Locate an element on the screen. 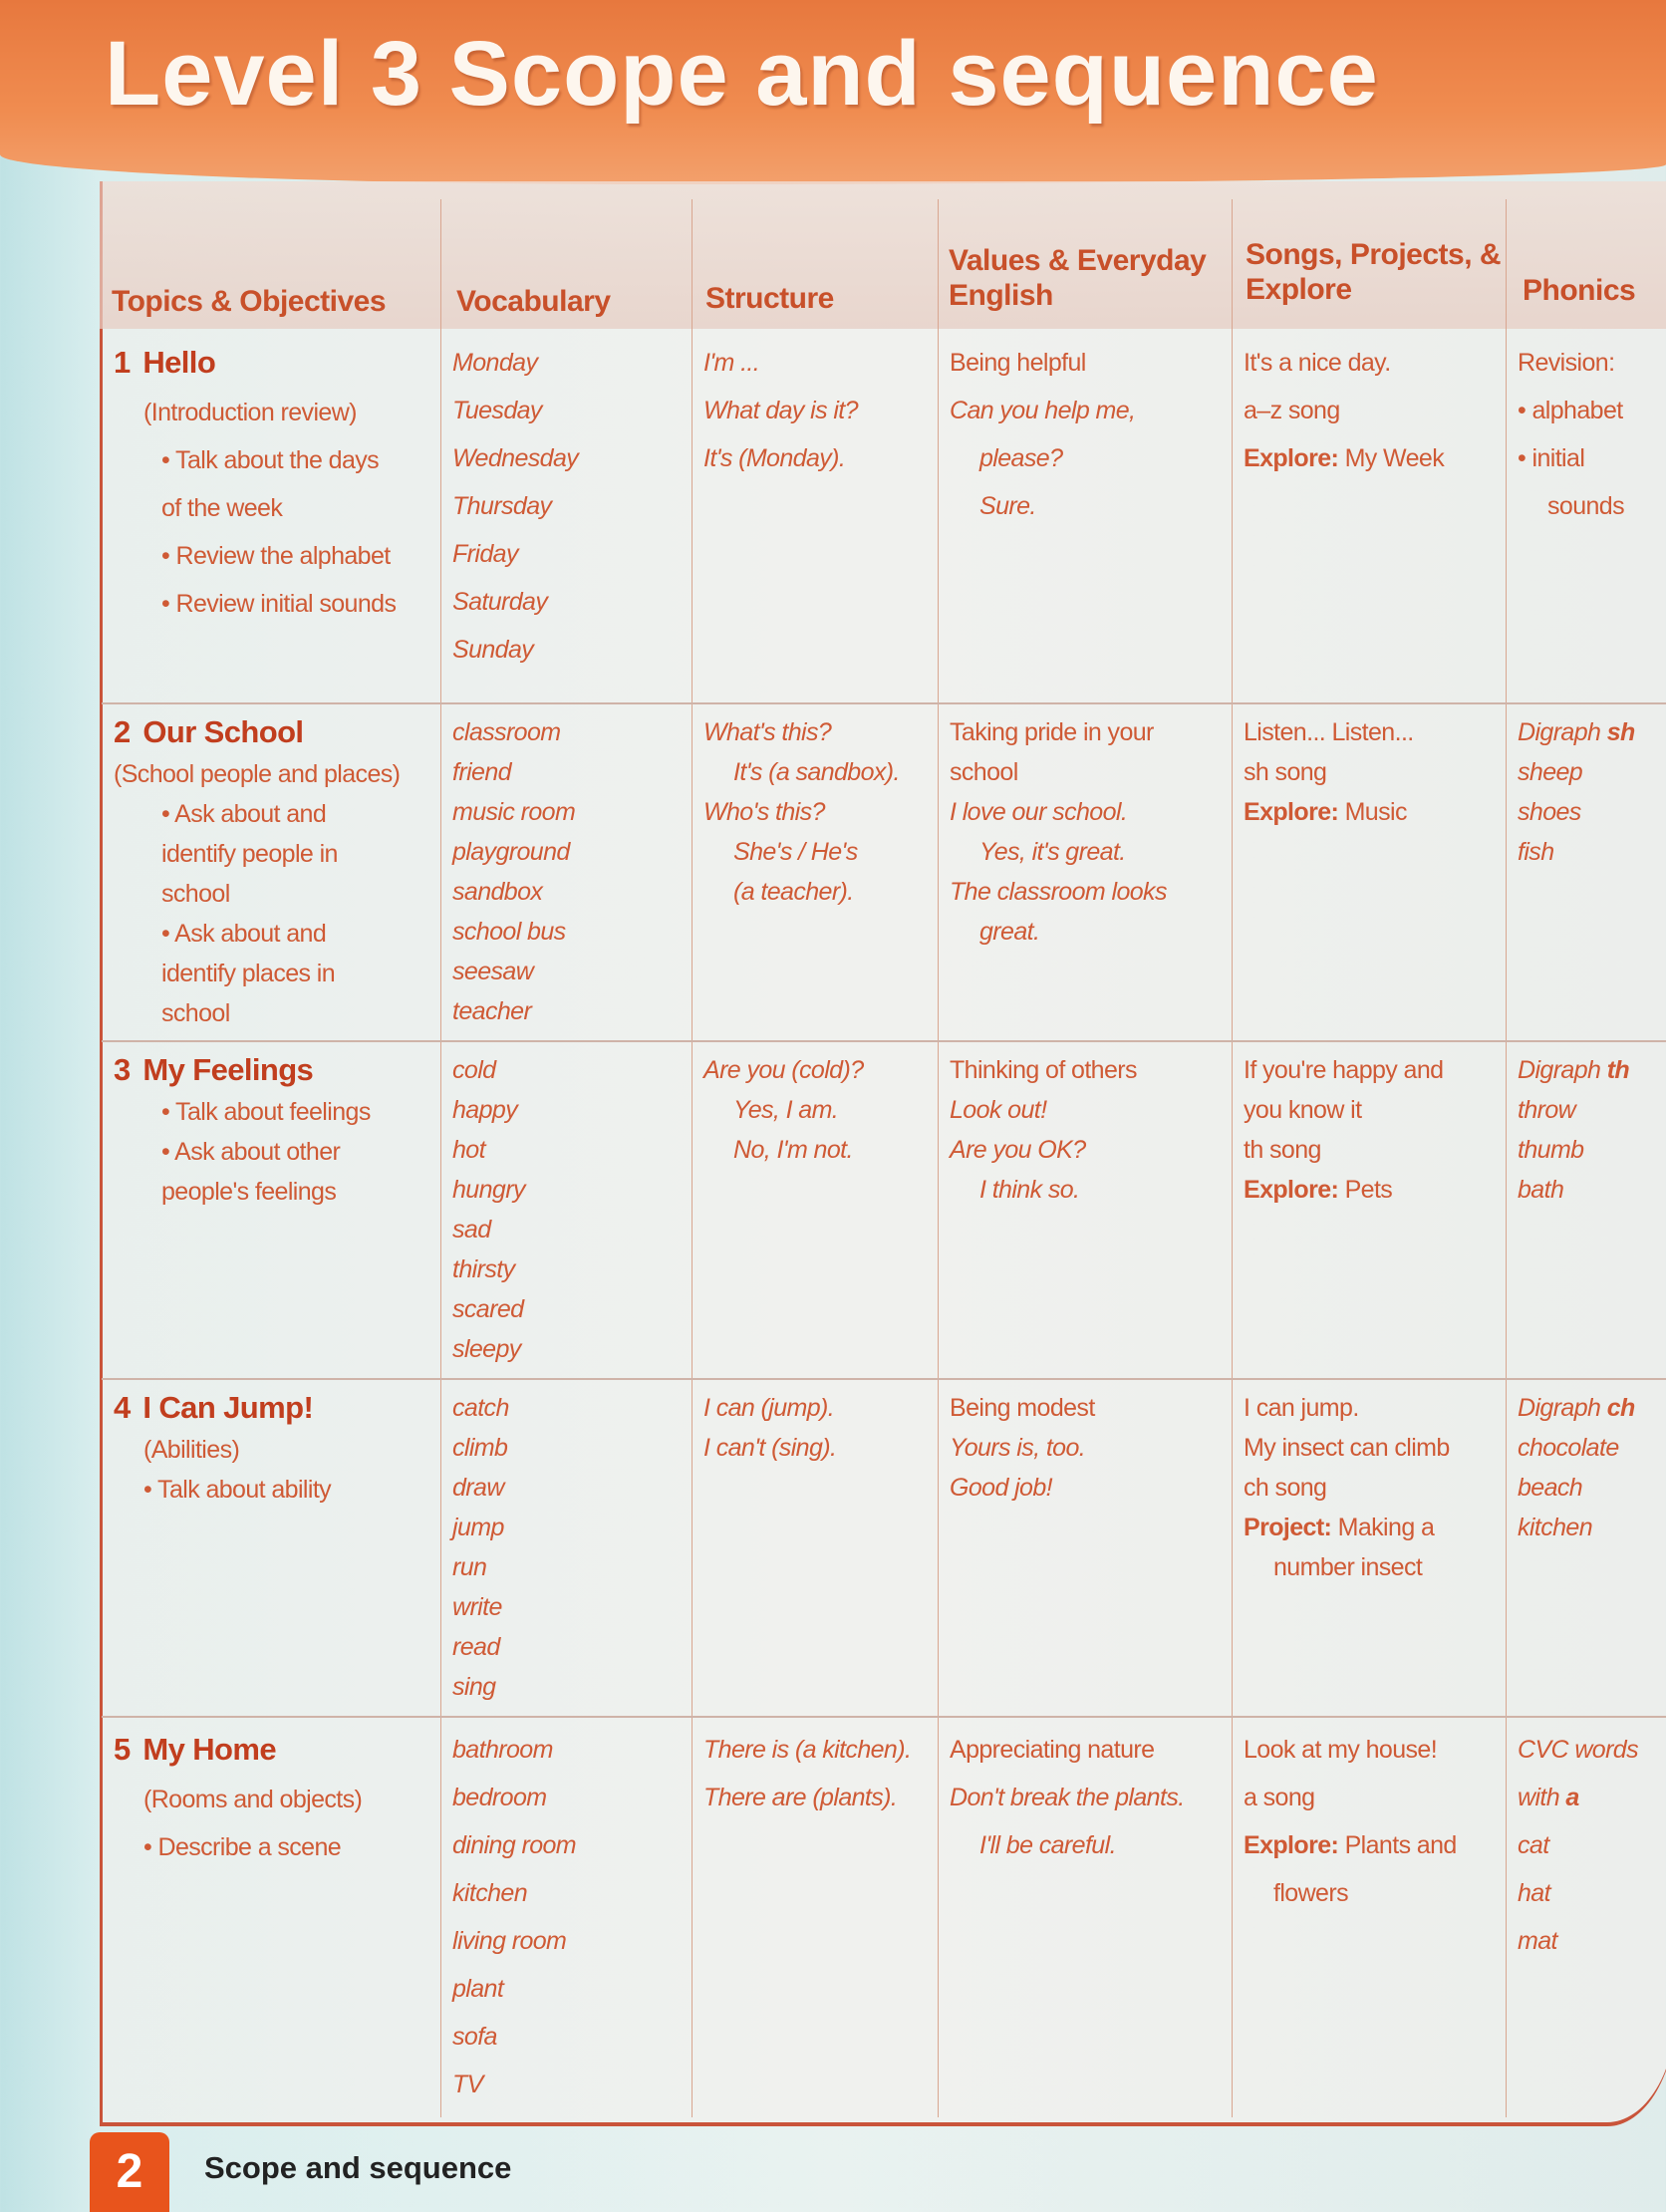 This screenshot has width=1666, height=2212. unit-heading: 2 Our School is located at coordinates (257, 733).